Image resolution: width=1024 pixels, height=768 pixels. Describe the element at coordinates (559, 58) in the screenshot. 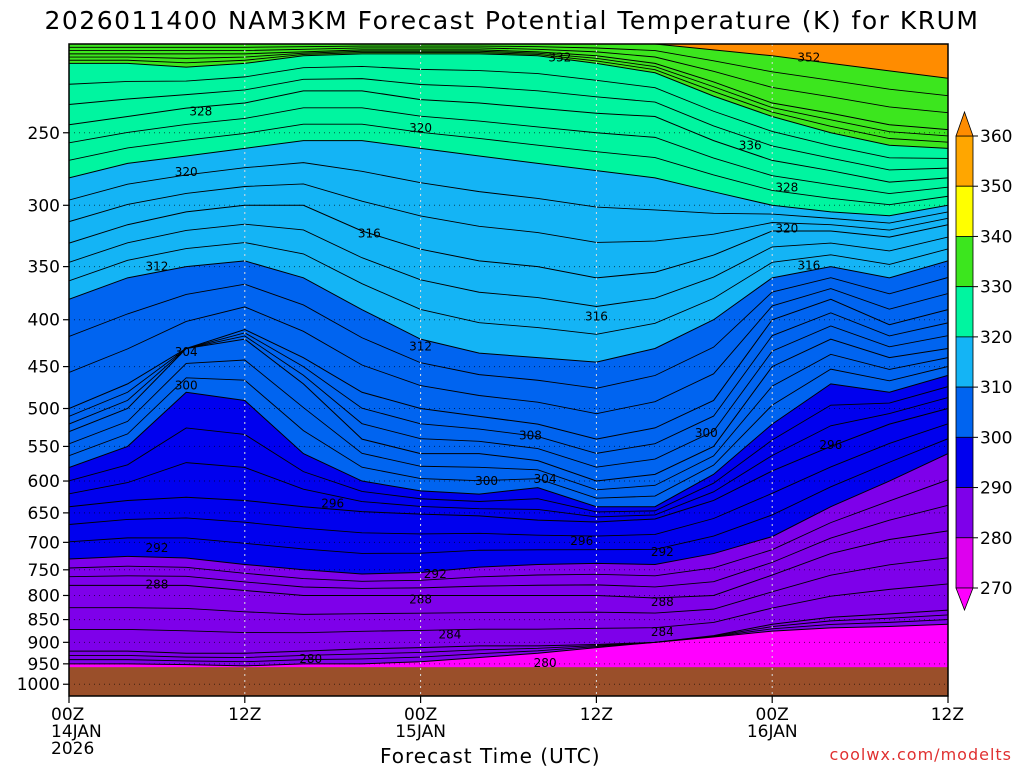

I see `contour-label: 332` at that location.